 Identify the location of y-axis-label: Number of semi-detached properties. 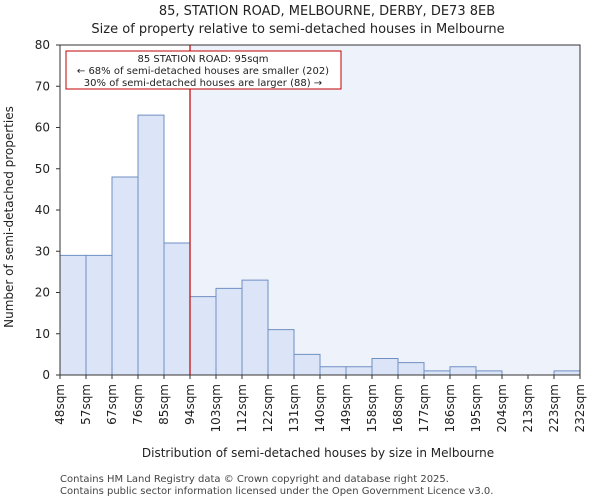
(9, 217).